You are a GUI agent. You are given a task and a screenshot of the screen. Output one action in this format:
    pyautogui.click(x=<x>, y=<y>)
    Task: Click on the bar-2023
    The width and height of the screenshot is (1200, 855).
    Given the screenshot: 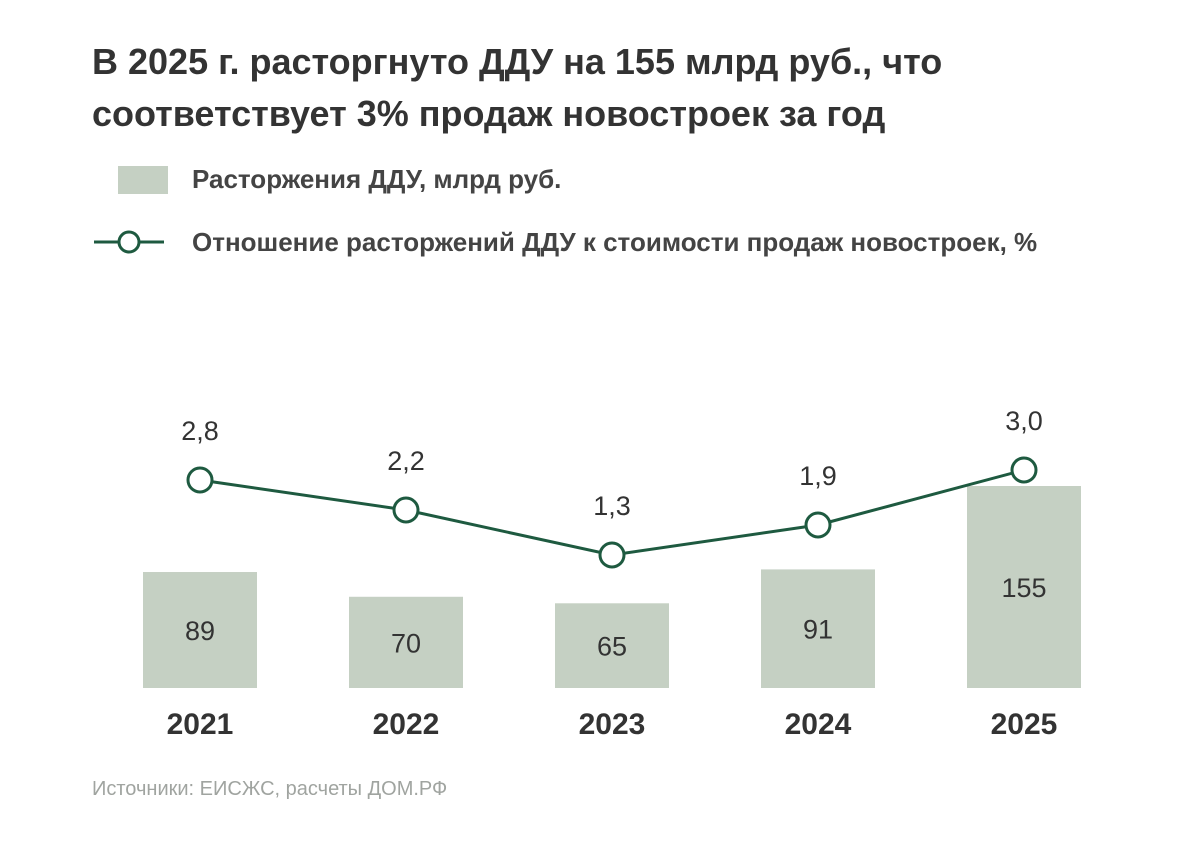 What is the action you would take?
    pyautogui.click(x=612, y=645)
    